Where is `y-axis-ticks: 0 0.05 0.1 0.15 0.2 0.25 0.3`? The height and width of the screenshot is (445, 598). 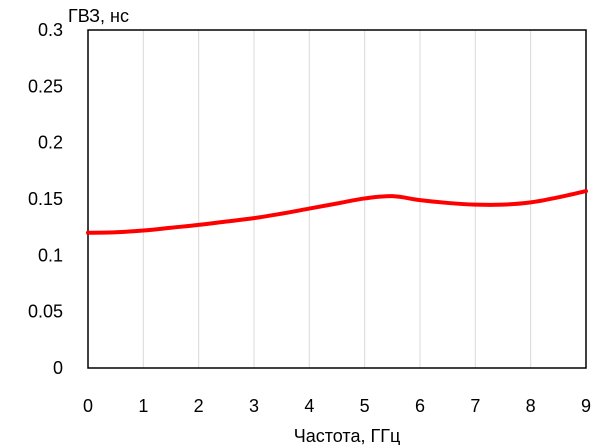
y-axis-ticks: 0 0.05 0.1 0.15 0.2 0.25 0.3 is located at coordinates (45, 199).